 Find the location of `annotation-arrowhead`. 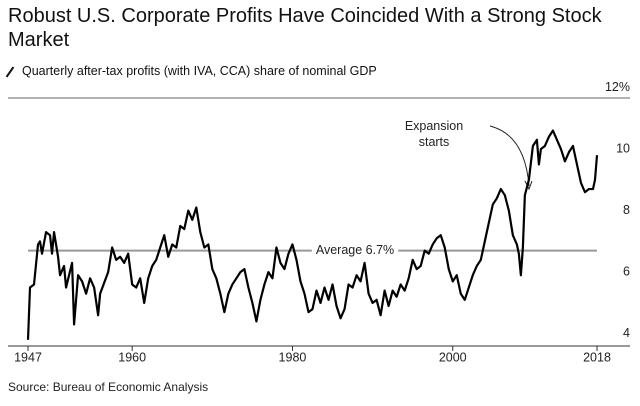

annotation-arrowhead is located at coordinates (528, 185).